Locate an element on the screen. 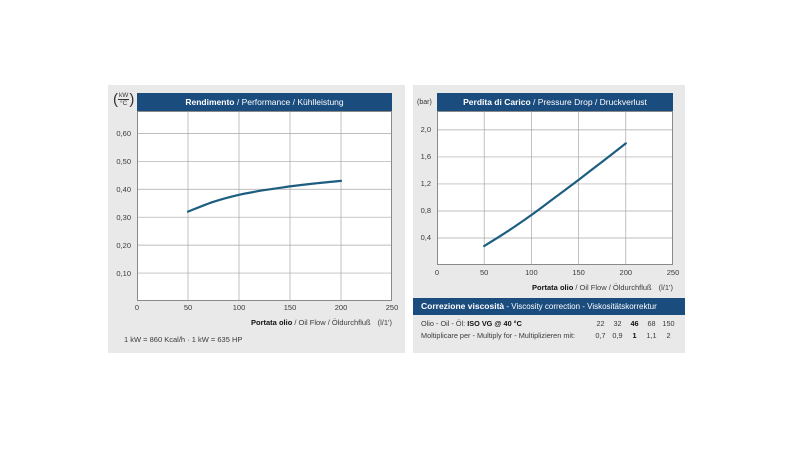  y-axis-unit-label: (bar) is located at coordinates (424, 102).